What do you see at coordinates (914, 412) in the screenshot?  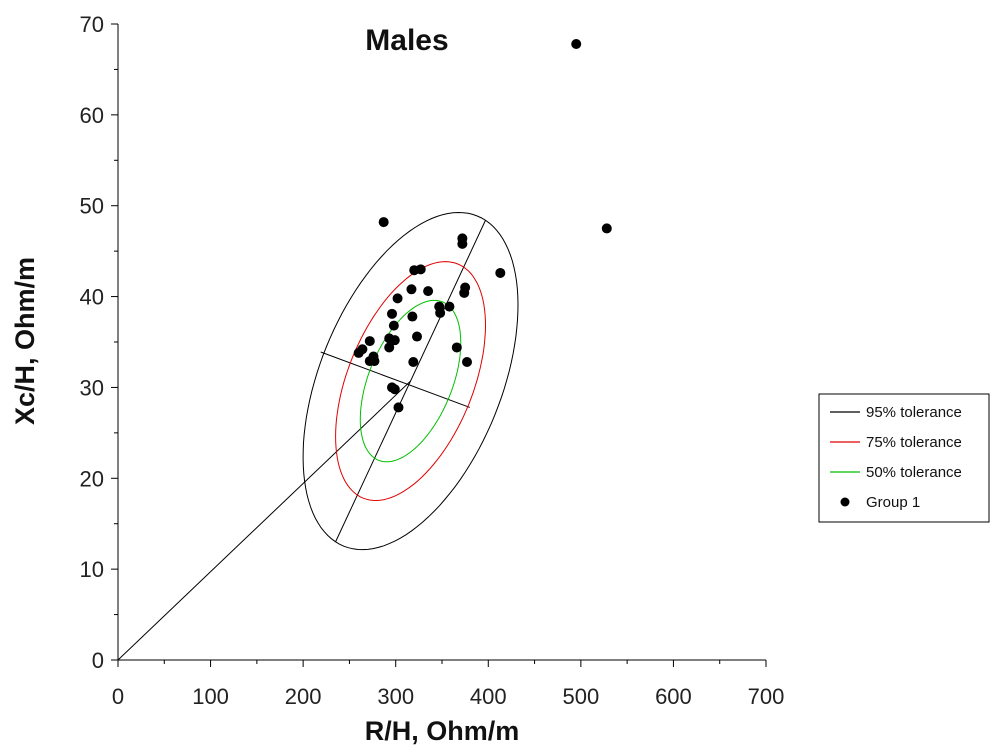 I see `legend-label: 95% tolerance` at bounding box center [914, 412].